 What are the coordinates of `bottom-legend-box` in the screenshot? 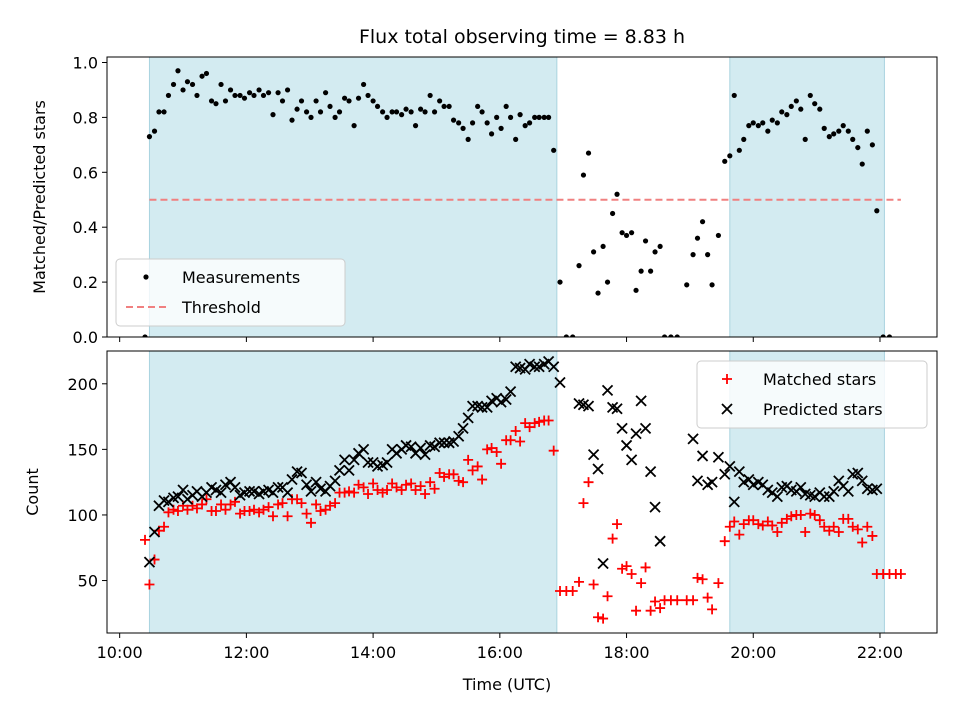 It's located at (812, 394).